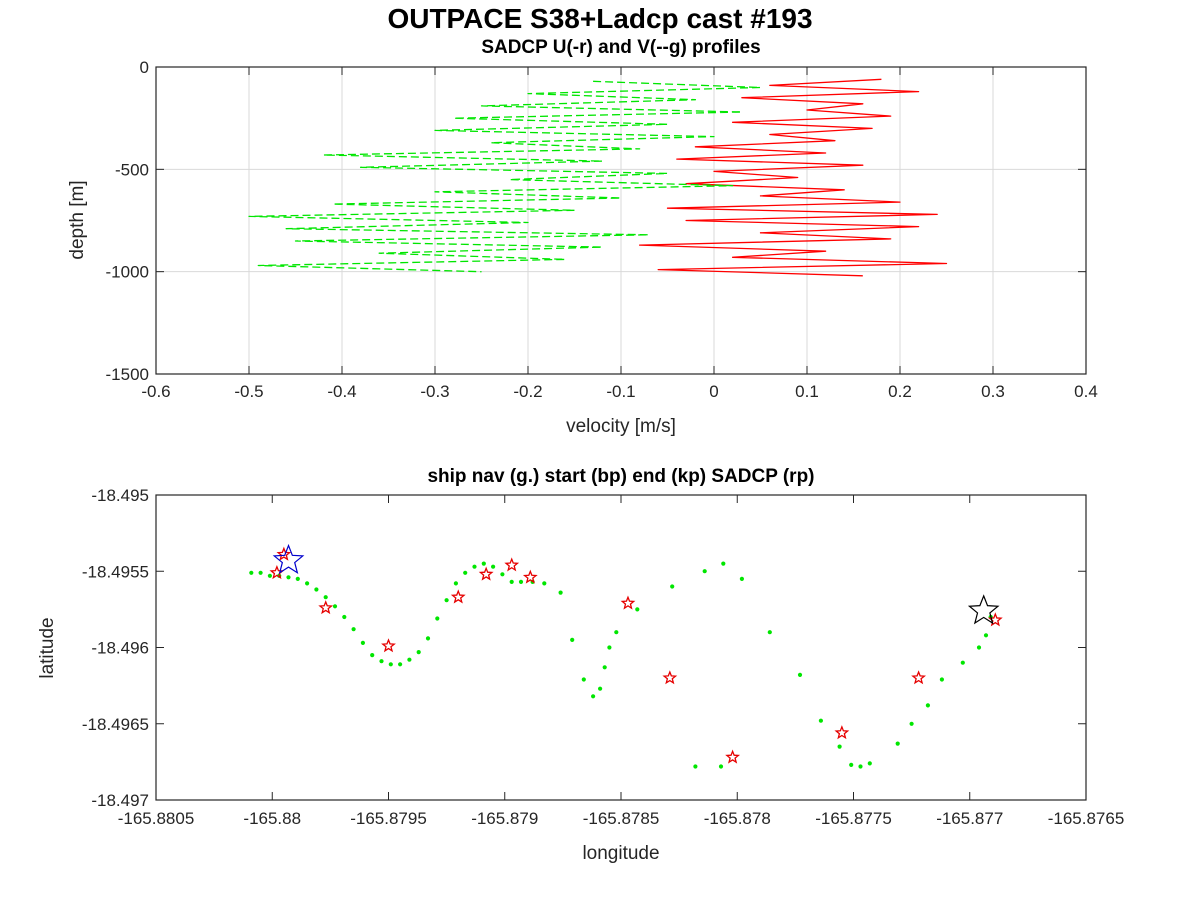 This screenshot has width=1200, height=900. What do you see at coordinates (144, 67) in the screenshot?
I see `profile-y-tick-label: 0` at bounding box center [144, 67].